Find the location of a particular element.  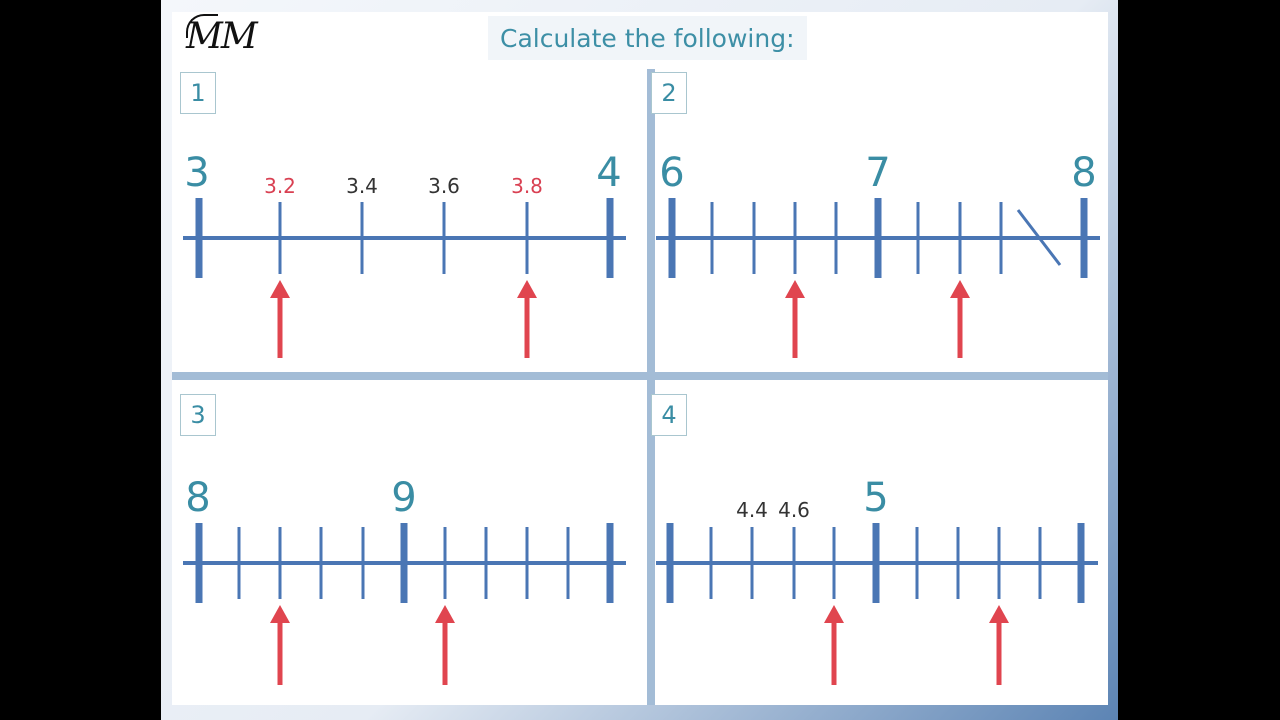

q3-integer-label: 8 is located at coordinates (197, 498).